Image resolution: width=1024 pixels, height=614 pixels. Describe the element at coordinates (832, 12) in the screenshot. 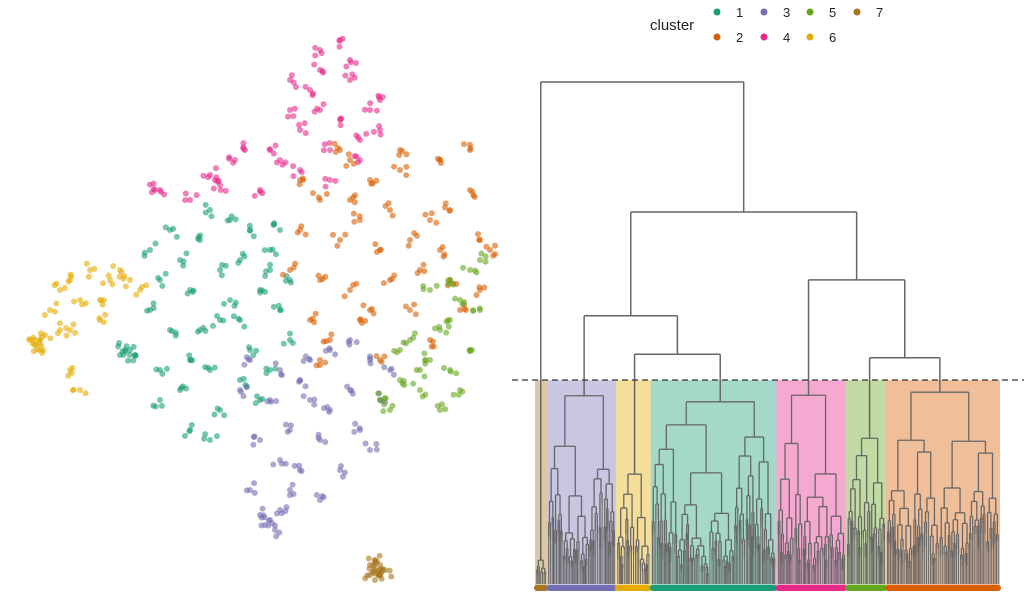

I see `legend-label-5: 5` at that location.